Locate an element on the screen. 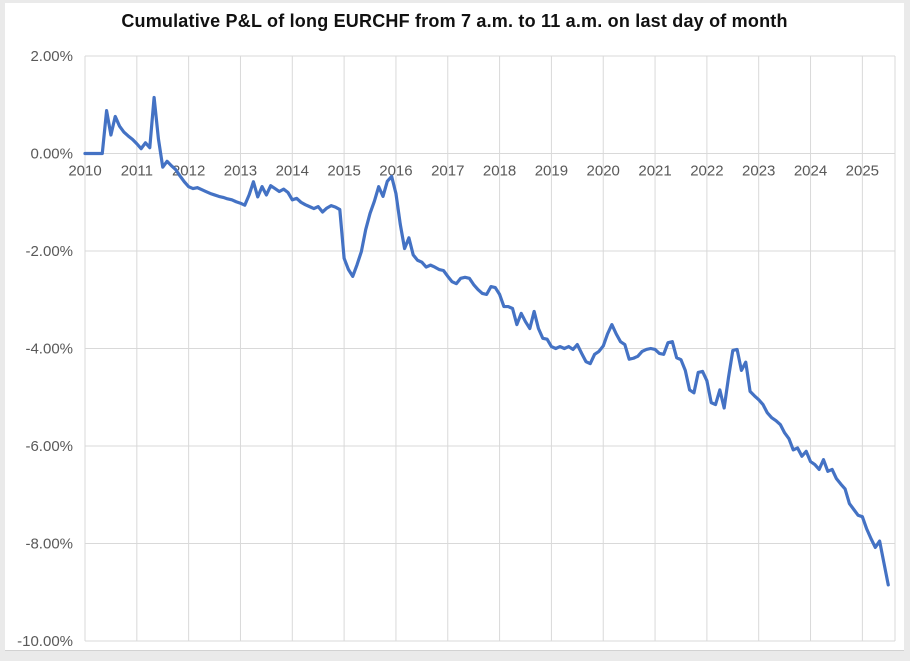 The height and width of the screenshot is (661, 910). y-axis-tick-label: 2.00% is located at coordinates (51, 56).